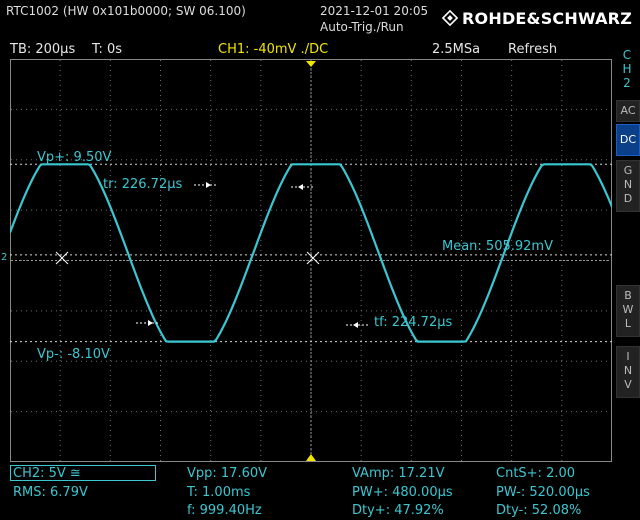 The image size is (640, 520). What do you see at coordinates (43, 49) in the screenshot?
I see `timebase: TB: 200µs` at bounding box center [43, 49].